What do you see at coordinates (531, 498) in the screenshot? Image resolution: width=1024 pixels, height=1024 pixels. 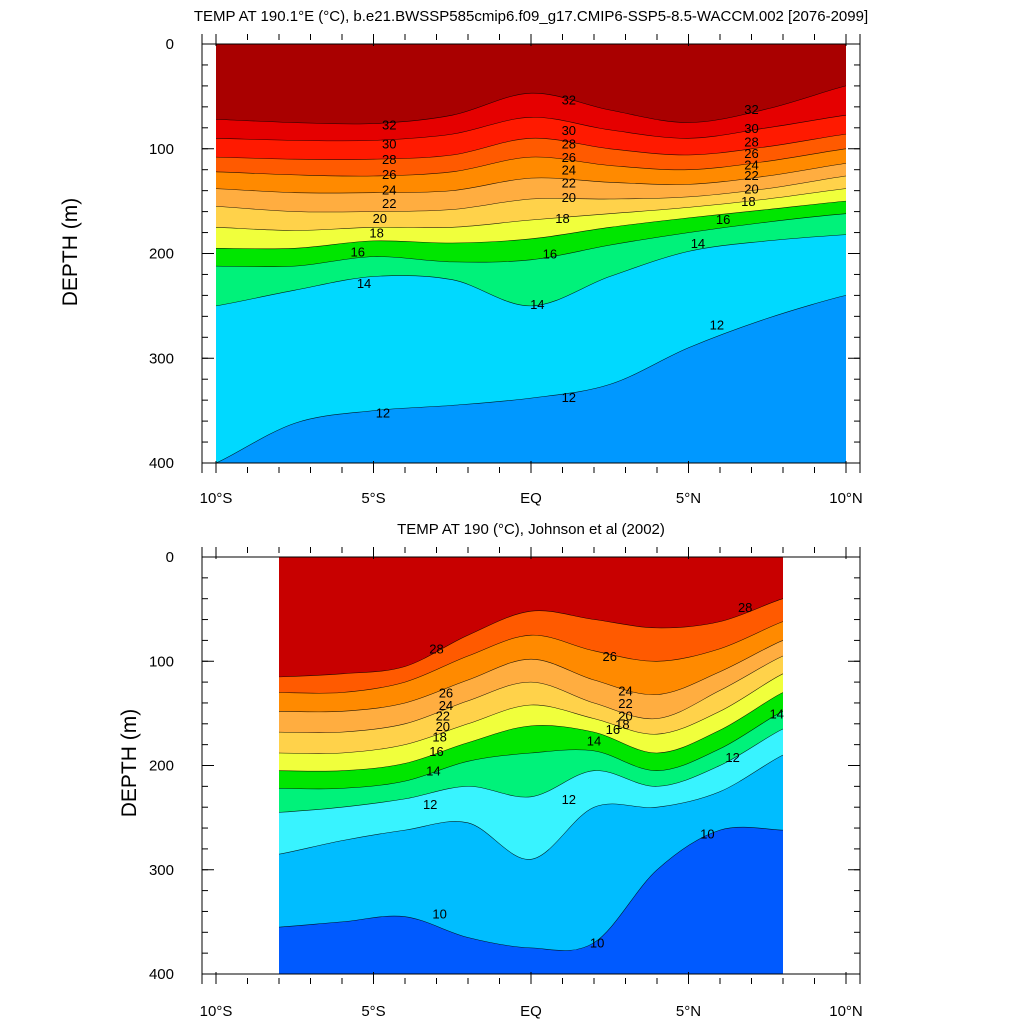 I see `x-tick-label: EQ` at bounding box center [531, 498].